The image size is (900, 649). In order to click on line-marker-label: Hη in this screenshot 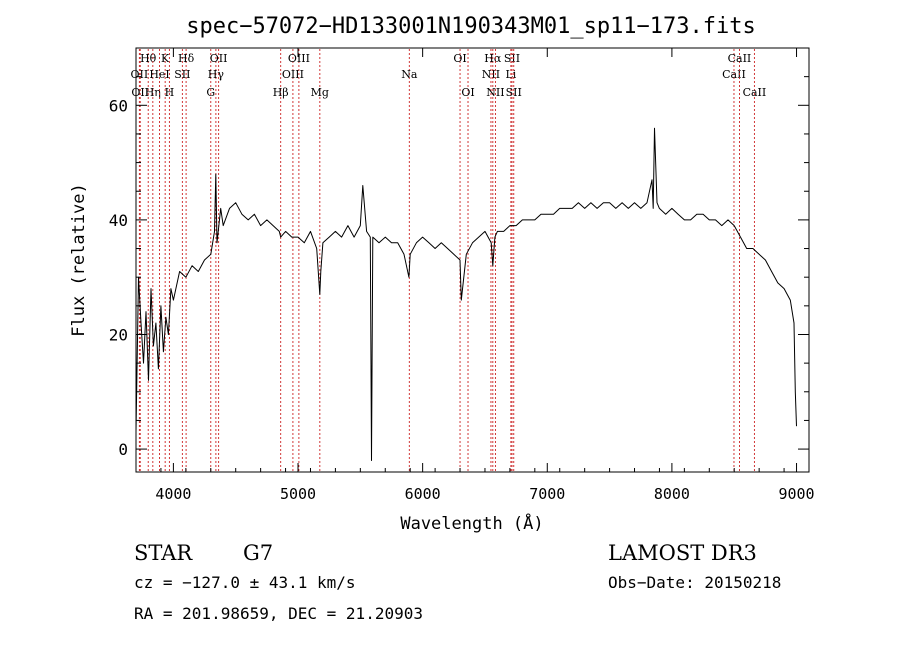, I will do `click(153, 92)`.